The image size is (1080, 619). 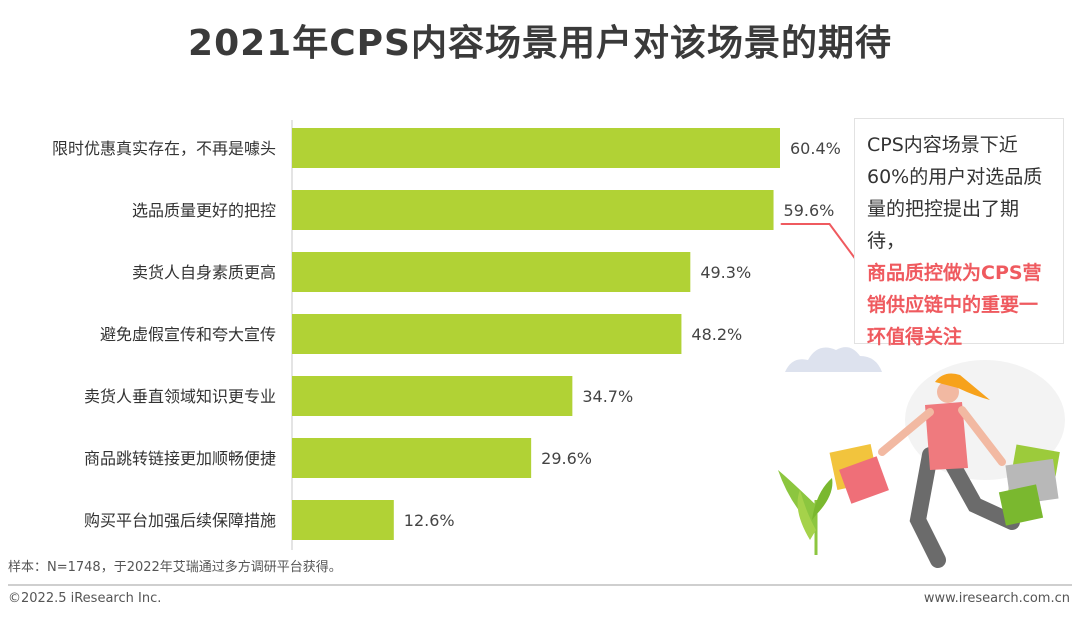 I want to click on value-label-2: 49.3%, so click(x=725, y=272).